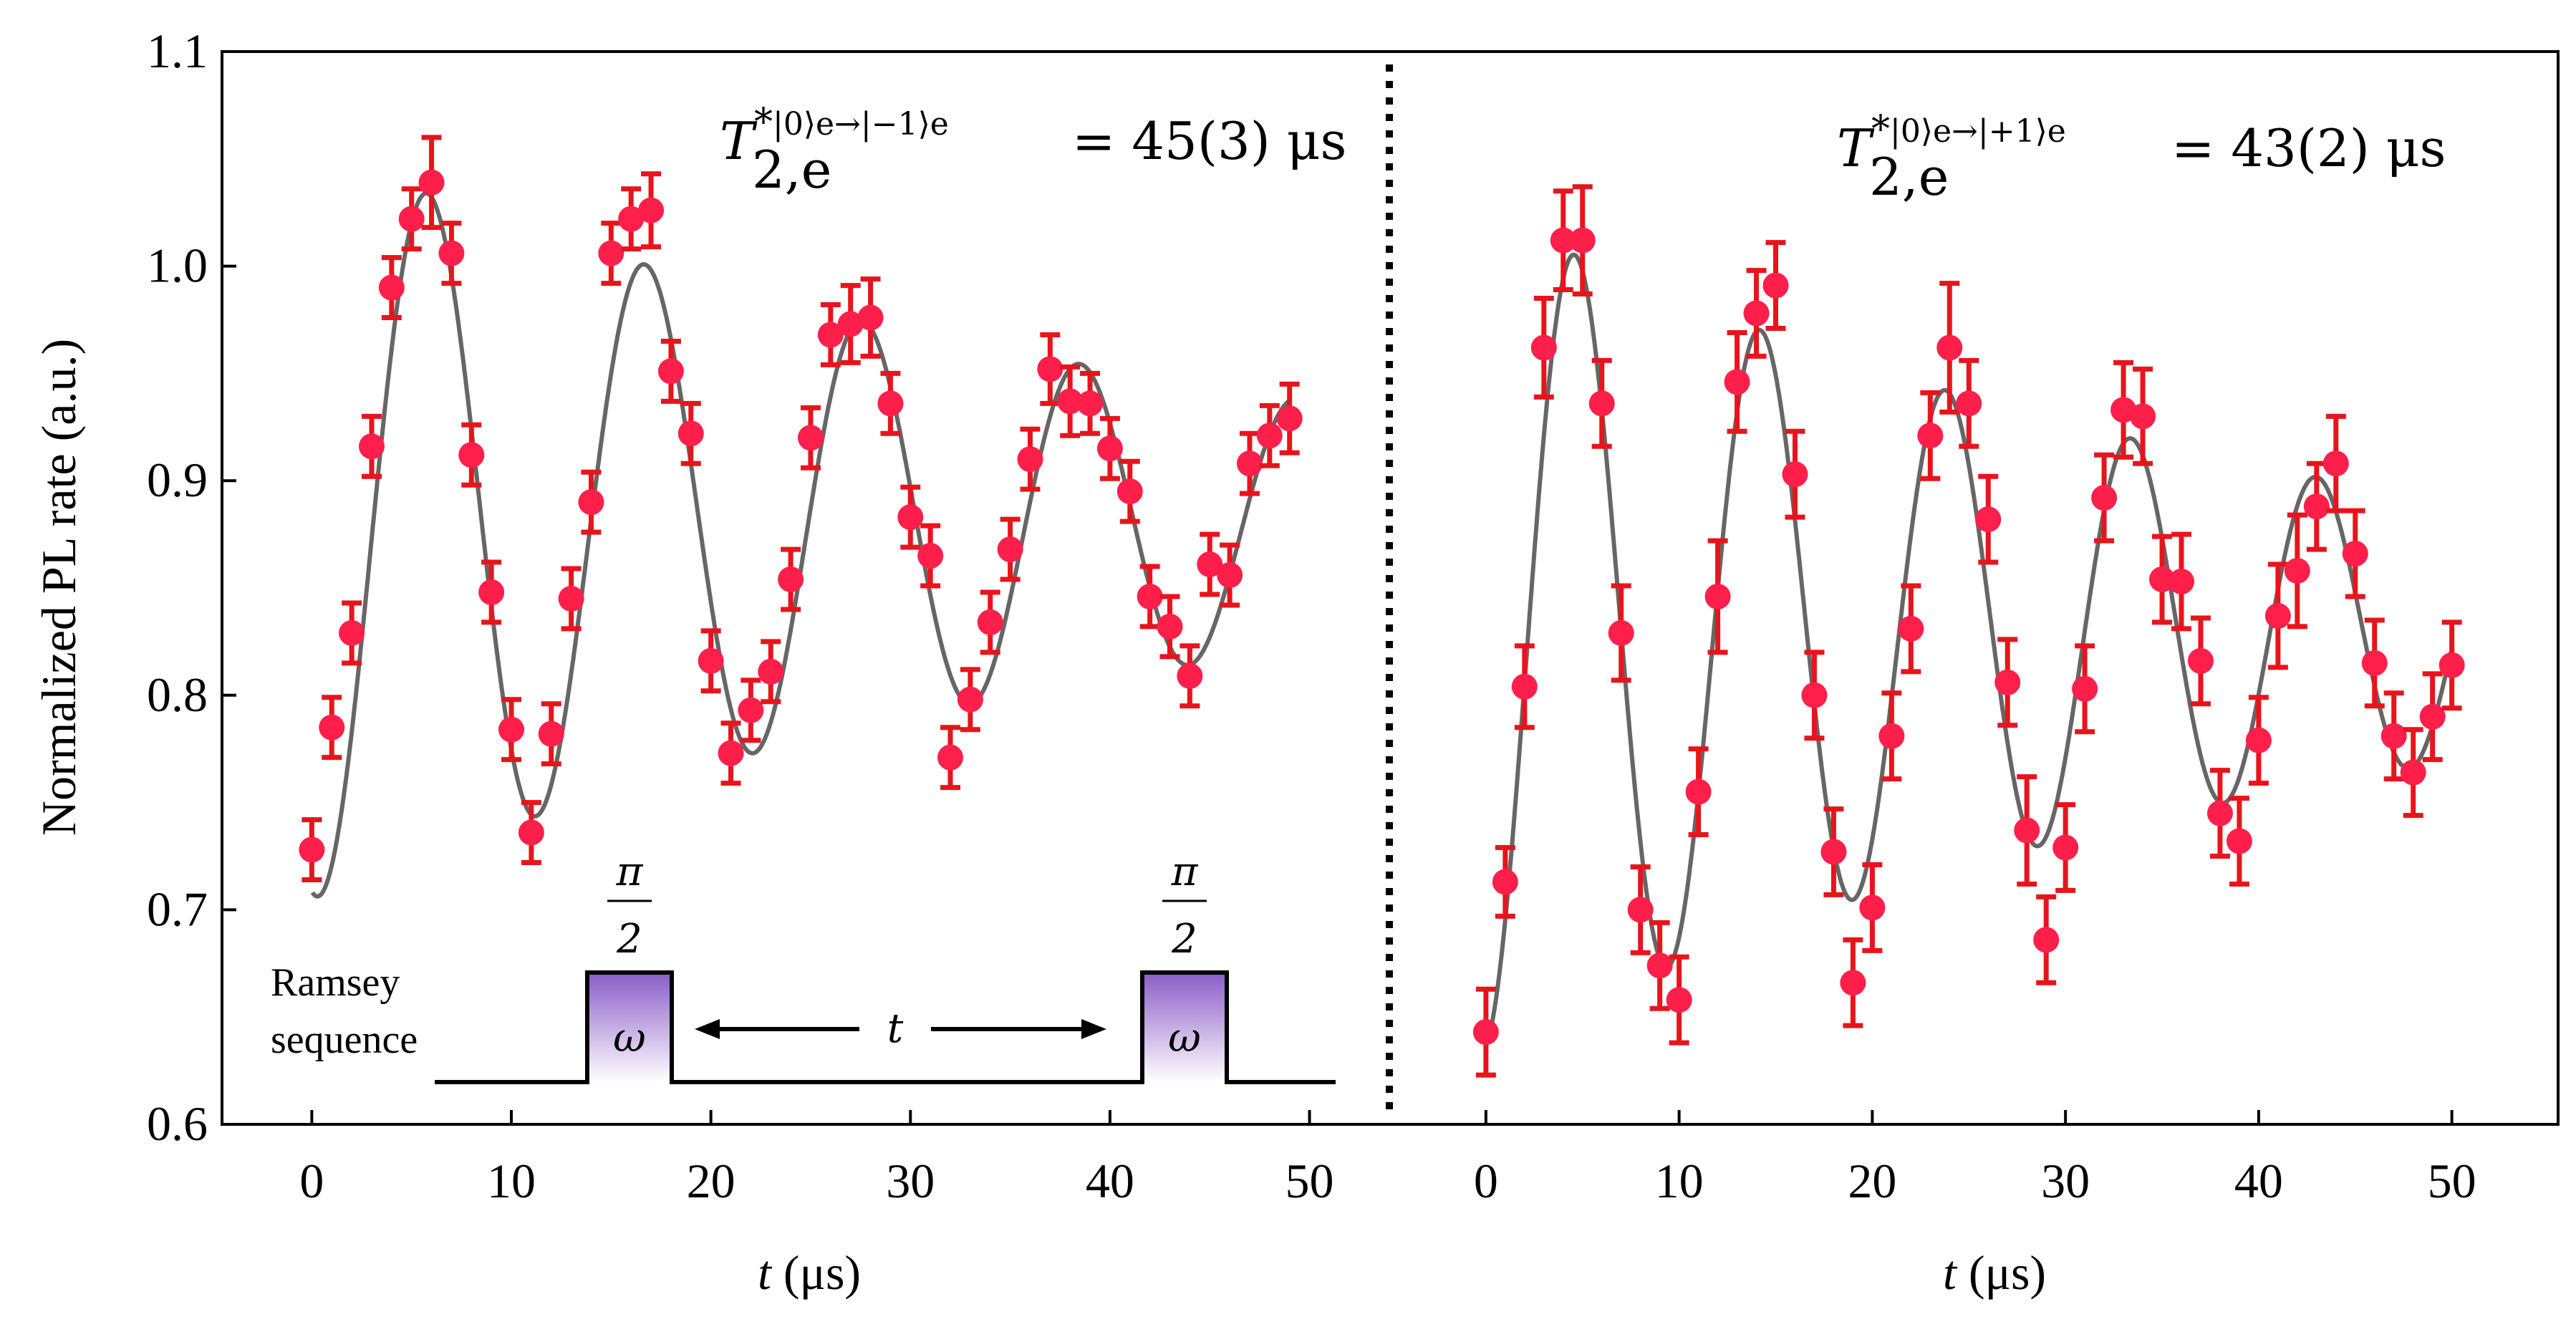 This screenshot has width=2576, height=1322. What do you see at coordinates (822, 1273) in the screenshot?
I see `left-x-axis-unit: (μs)` at bounding box center [822, 1273].